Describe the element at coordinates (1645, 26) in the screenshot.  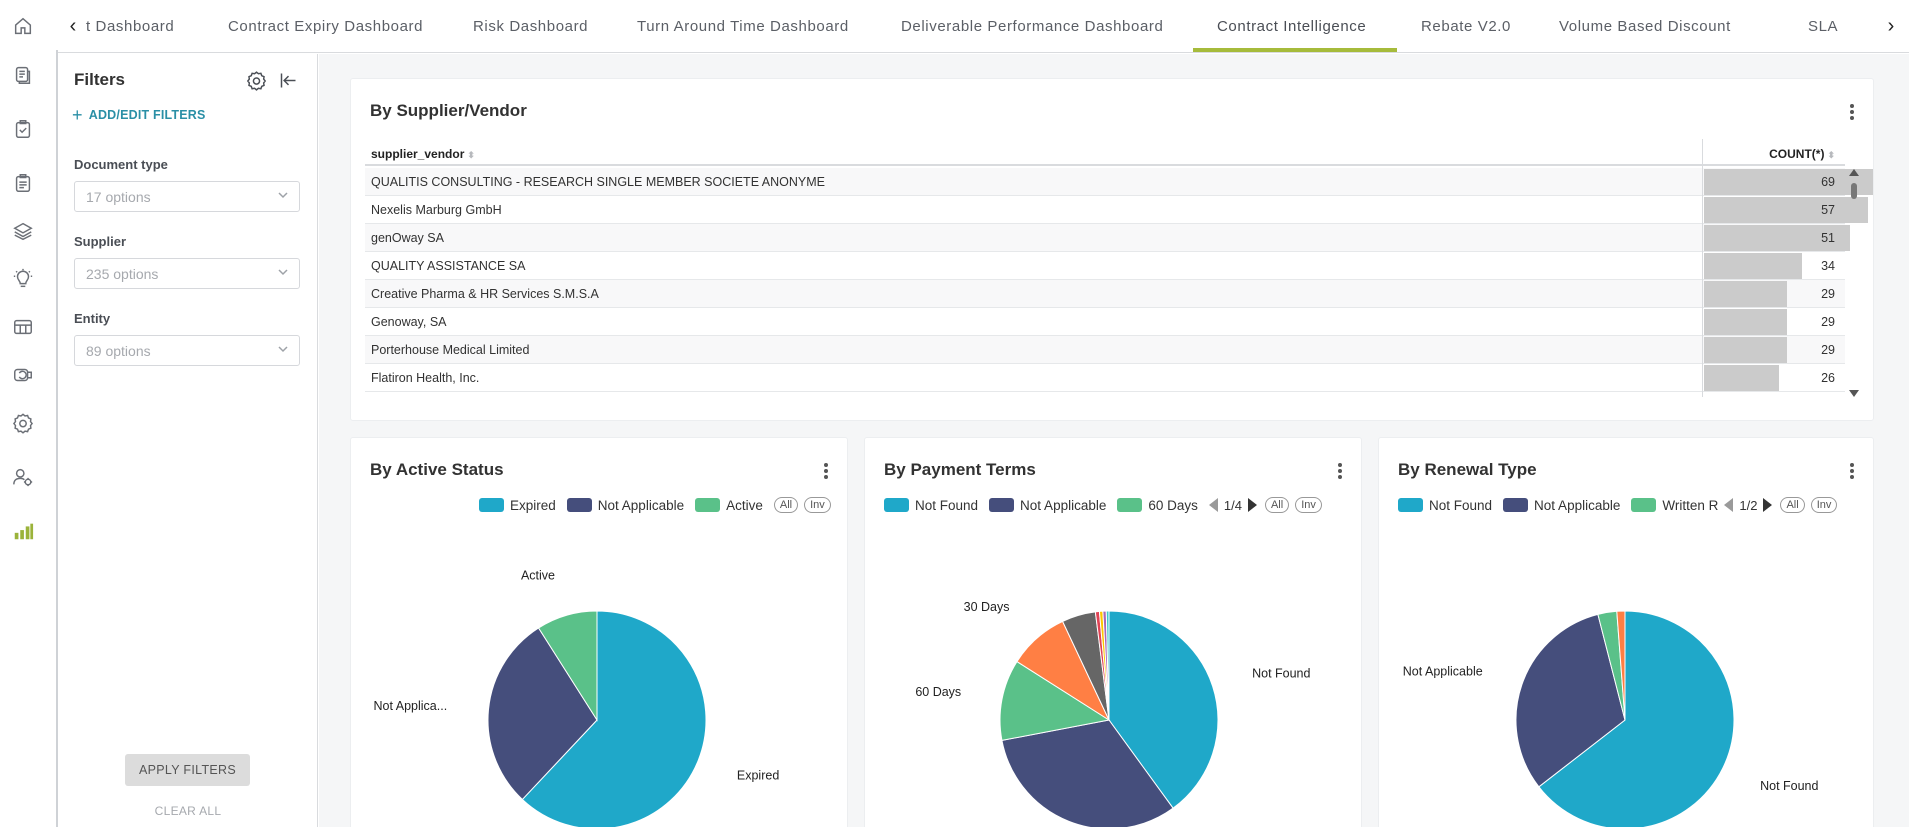
I see `tab-volume-based-discount: Volume Based Discount` at that location.